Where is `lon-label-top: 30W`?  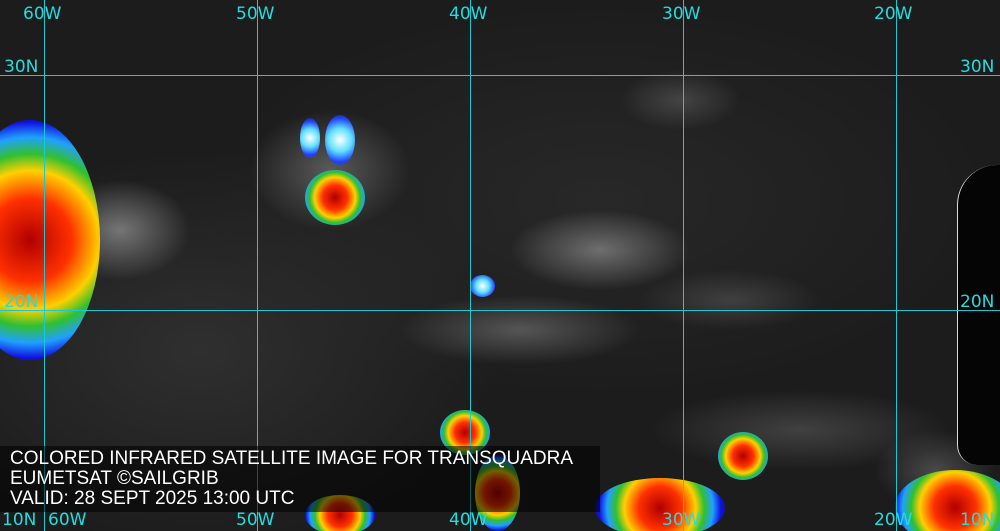
lon-label-top: 30W is located at coordinates (681, 14).